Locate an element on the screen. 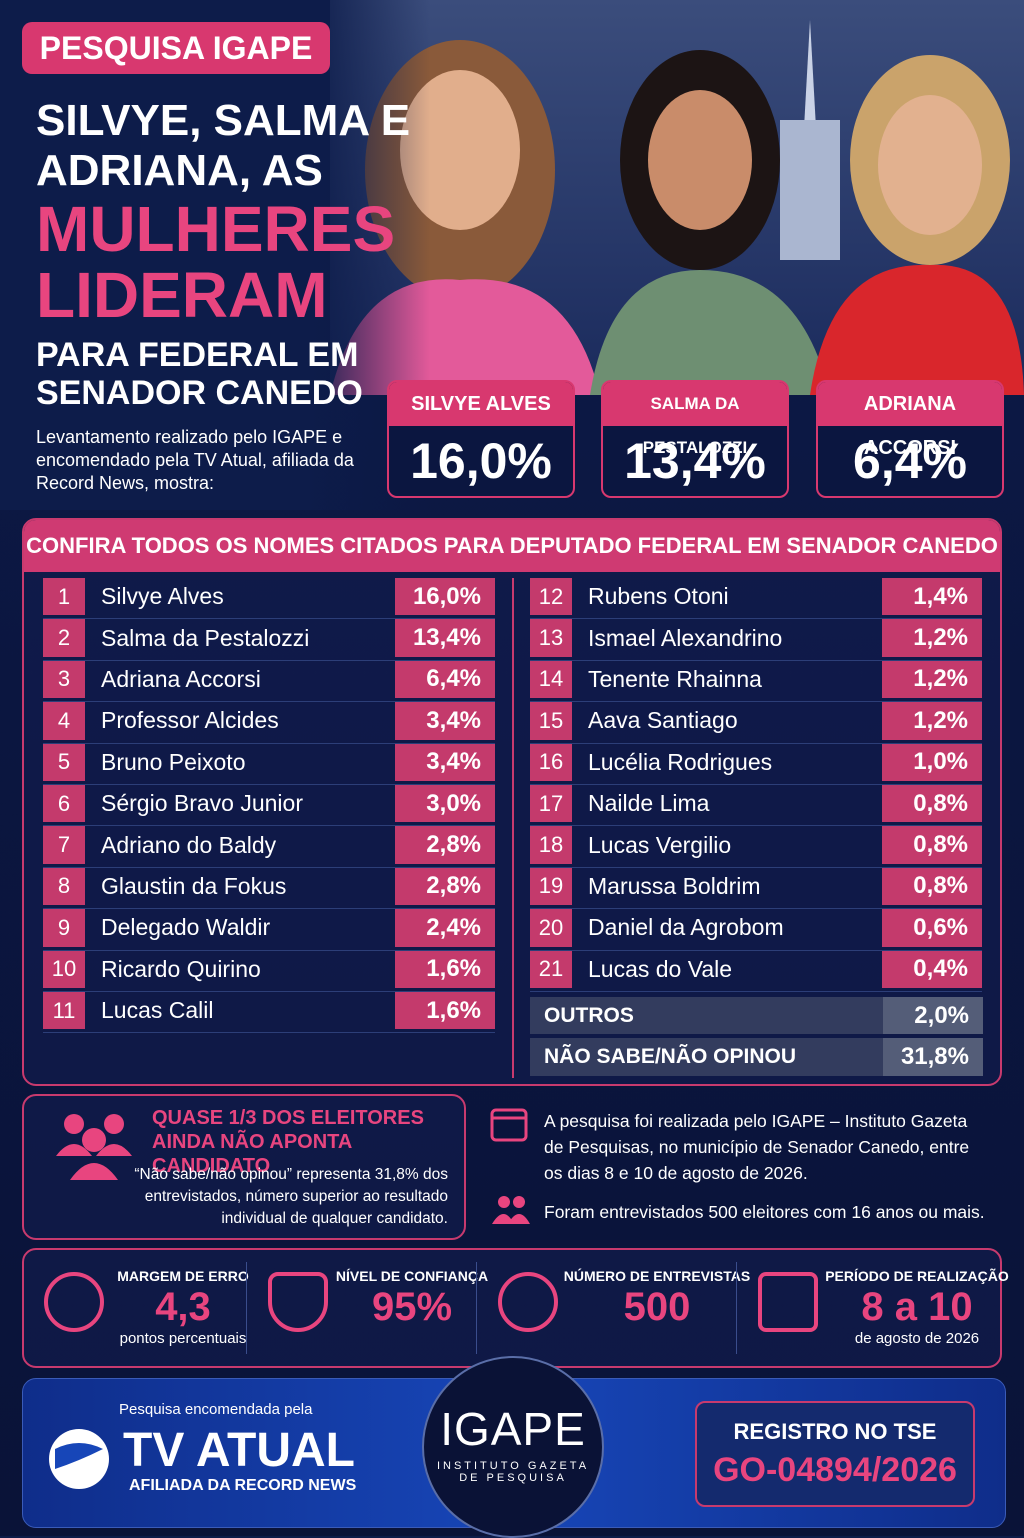 This screenshot has height=1538, width=1024. stat-note: pontos percentuais is located at coordinates (183, 1338).